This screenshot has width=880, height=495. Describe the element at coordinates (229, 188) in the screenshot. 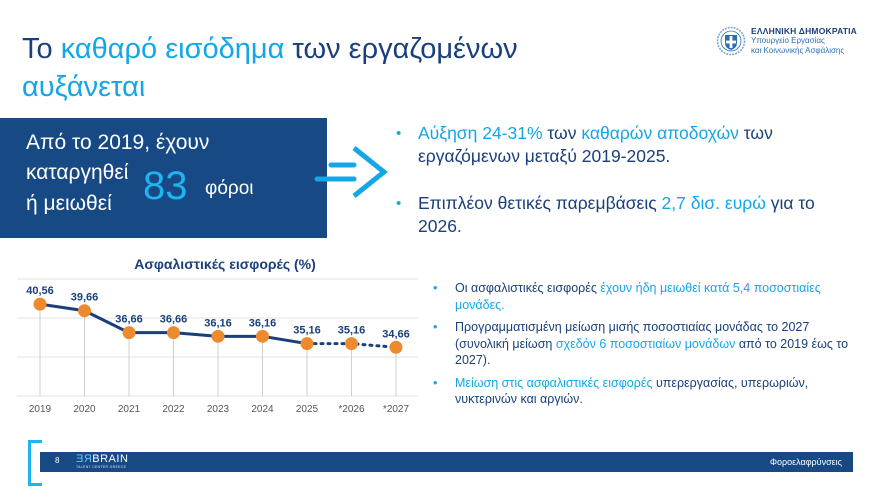

I see `taxes-unit: φόροι` at that location.